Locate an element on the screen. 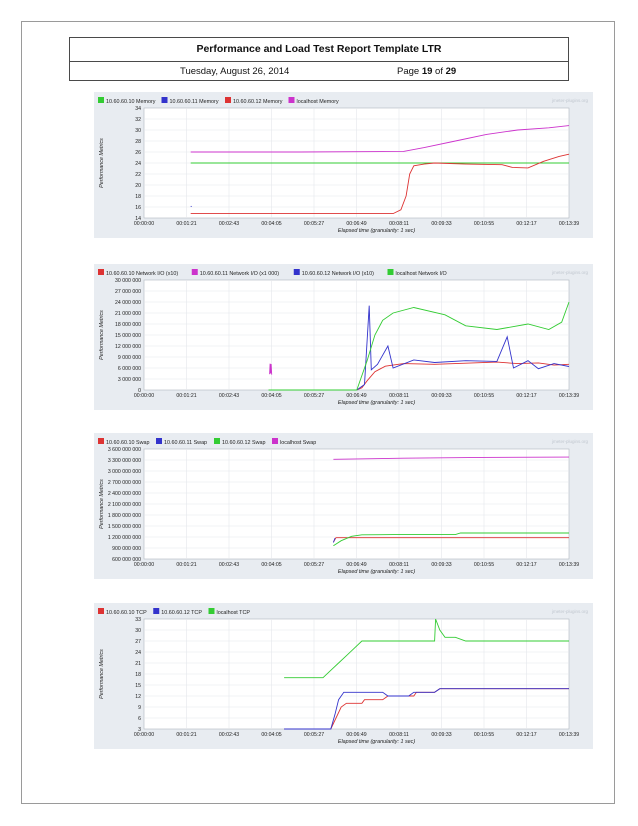 The image size is (638, 826). y-tick-label: 3 300 000 000 is located at coordinates (124, 461).